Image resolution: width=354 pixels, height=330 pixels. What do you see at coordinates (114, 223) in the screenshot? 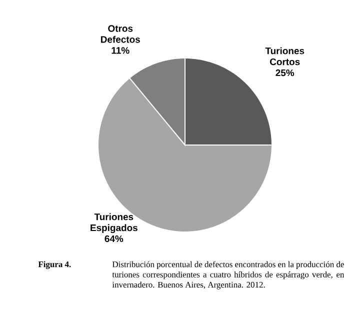
I see `slice-label: Turiones Espigados` at bounding box center [114, 223].